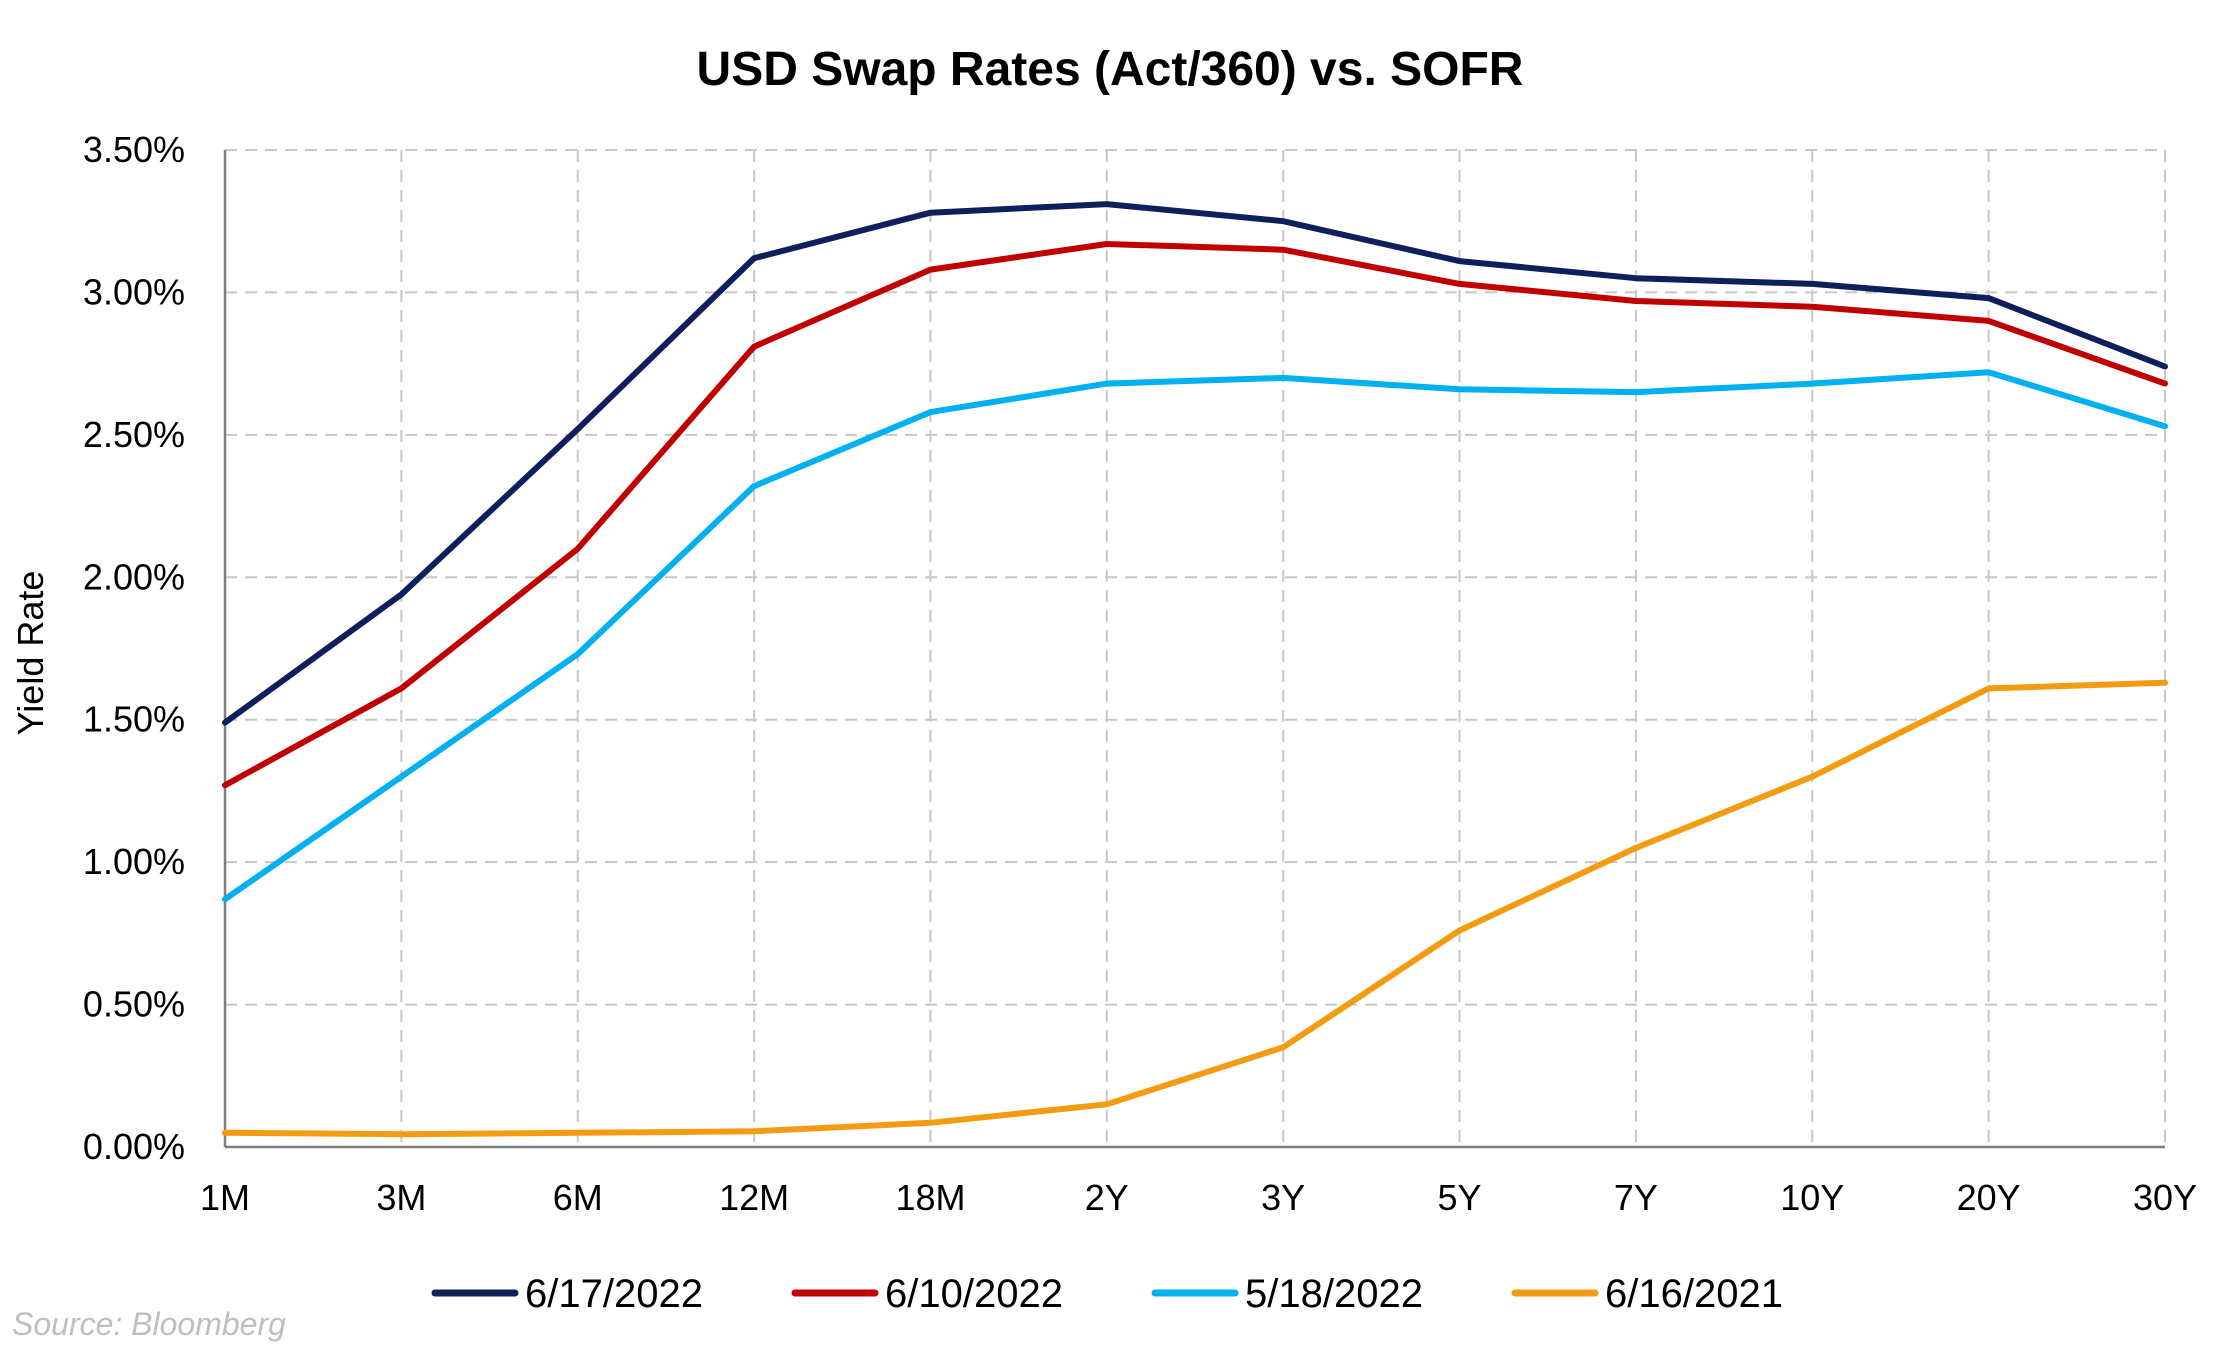 The width and height of the screenshot is (2220, 1355). I want to click on y-tick-label: 2.50%, so click(134, 434).